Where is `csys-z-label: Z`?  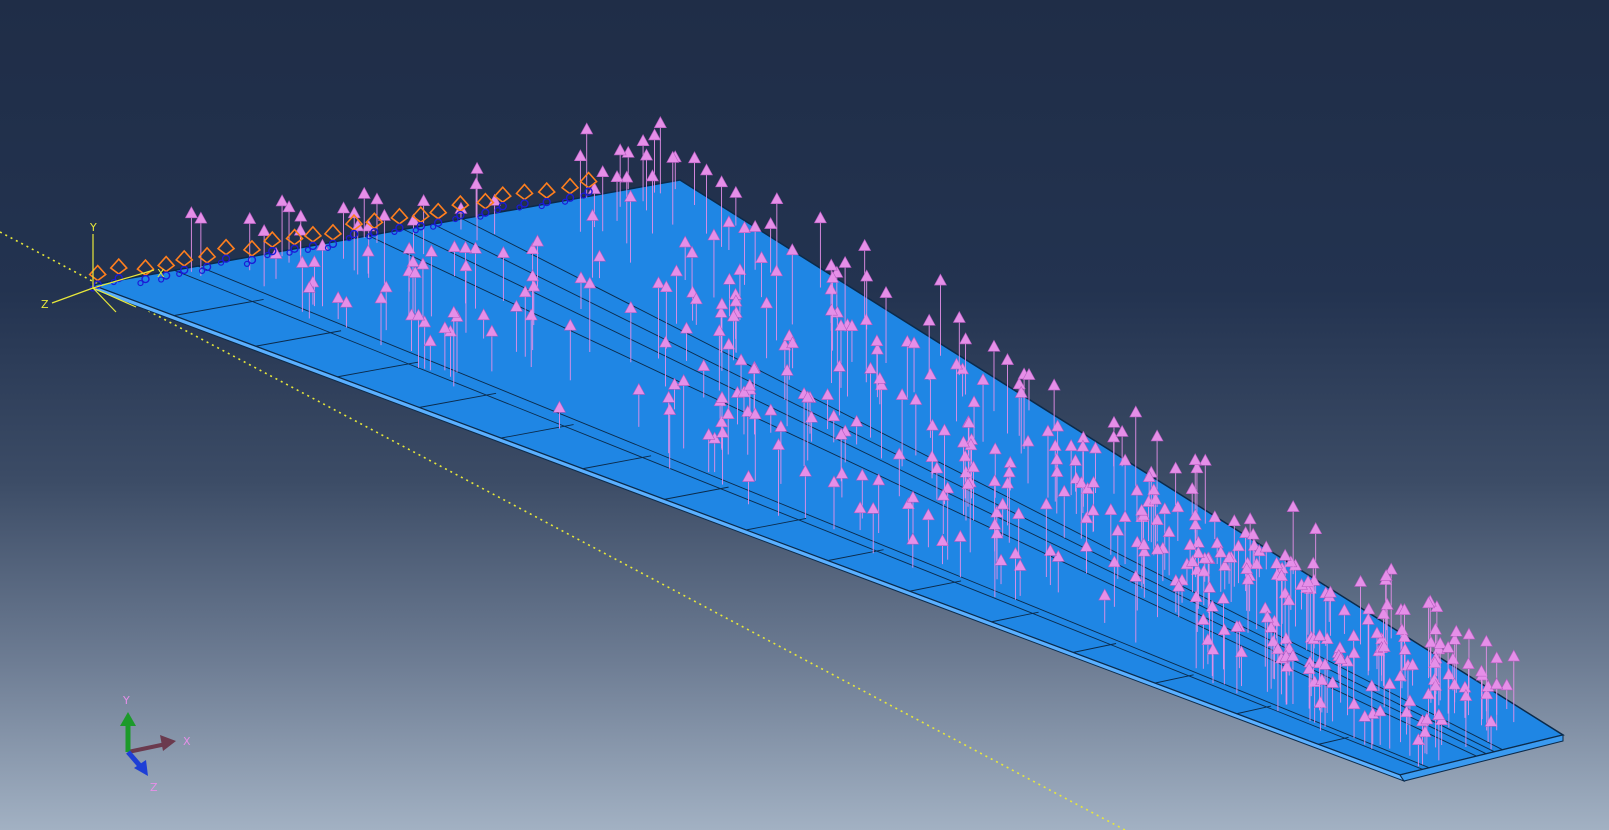
csys-z-label: Z is located at coordinates (45, 304).